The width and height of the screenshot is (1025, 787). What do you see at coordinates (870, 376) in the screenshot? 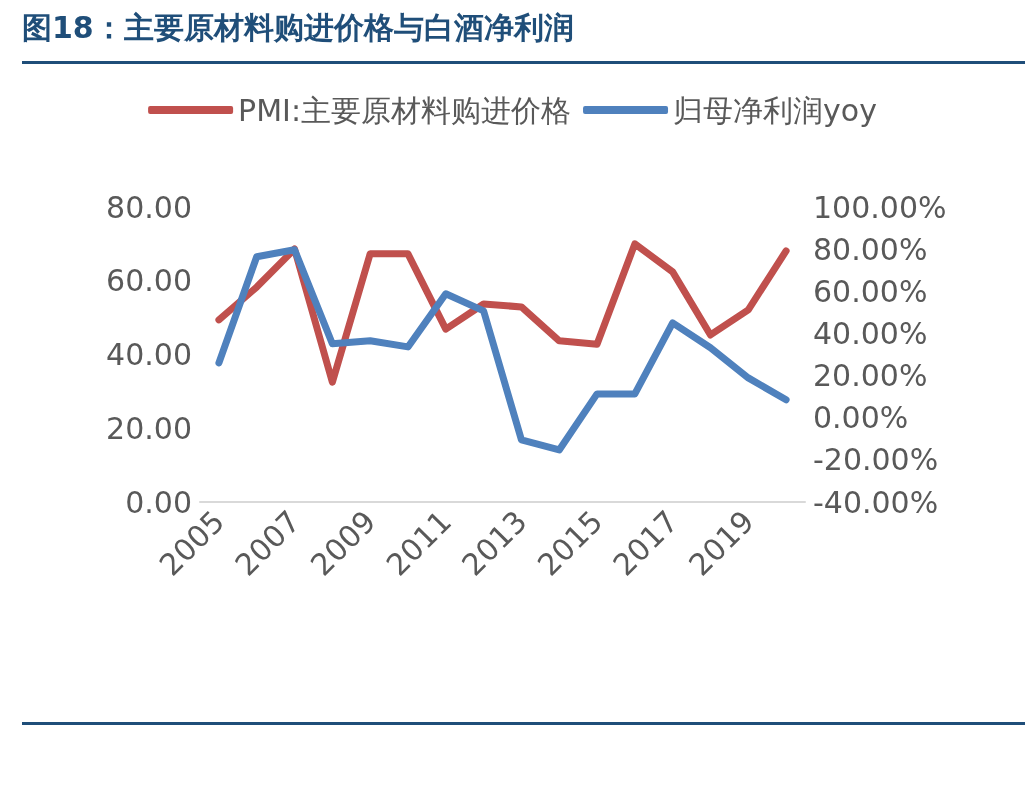
I see `y2-tick-label: 20.00%` at bounding box center [870, 376].